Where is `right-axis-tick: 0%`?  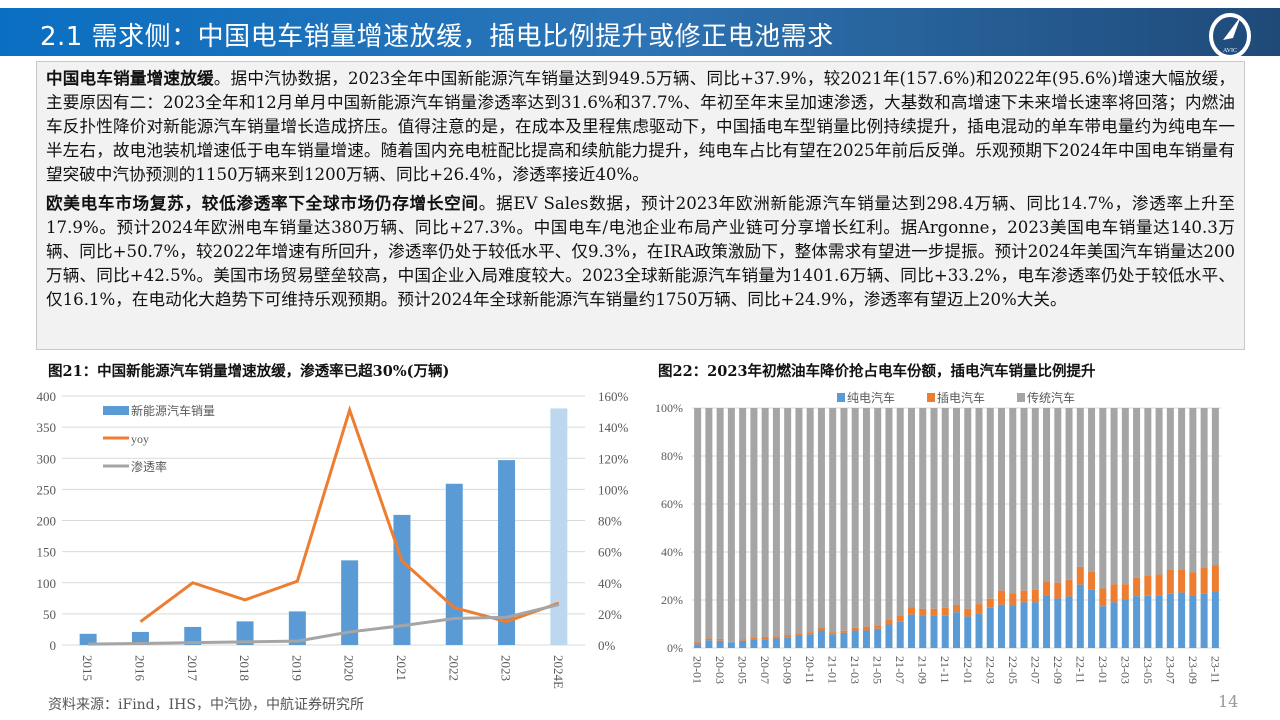 right-axis-tick: 0% is located at coordinates (607, 645).